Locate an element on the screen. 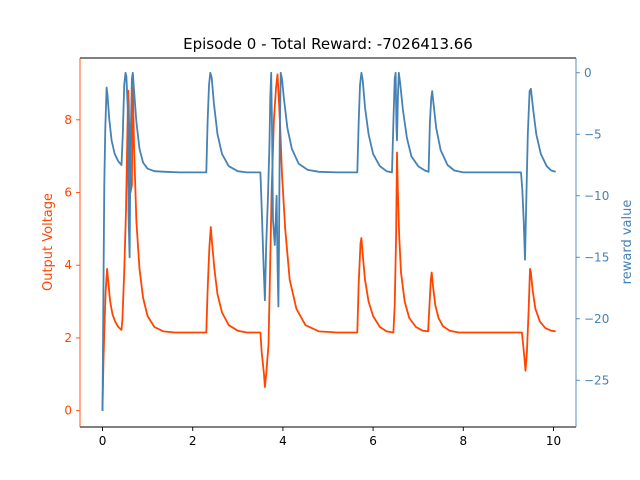  left-tick-label: 8 is located at coordinates (68, 120).